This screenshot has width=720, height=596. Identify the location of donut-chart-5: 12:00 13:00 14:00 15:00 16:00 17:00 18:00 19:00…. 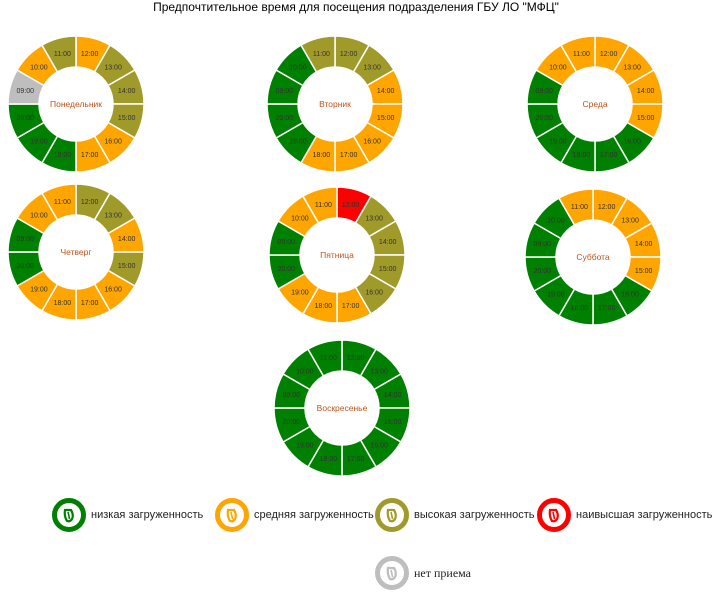
(337, 255).